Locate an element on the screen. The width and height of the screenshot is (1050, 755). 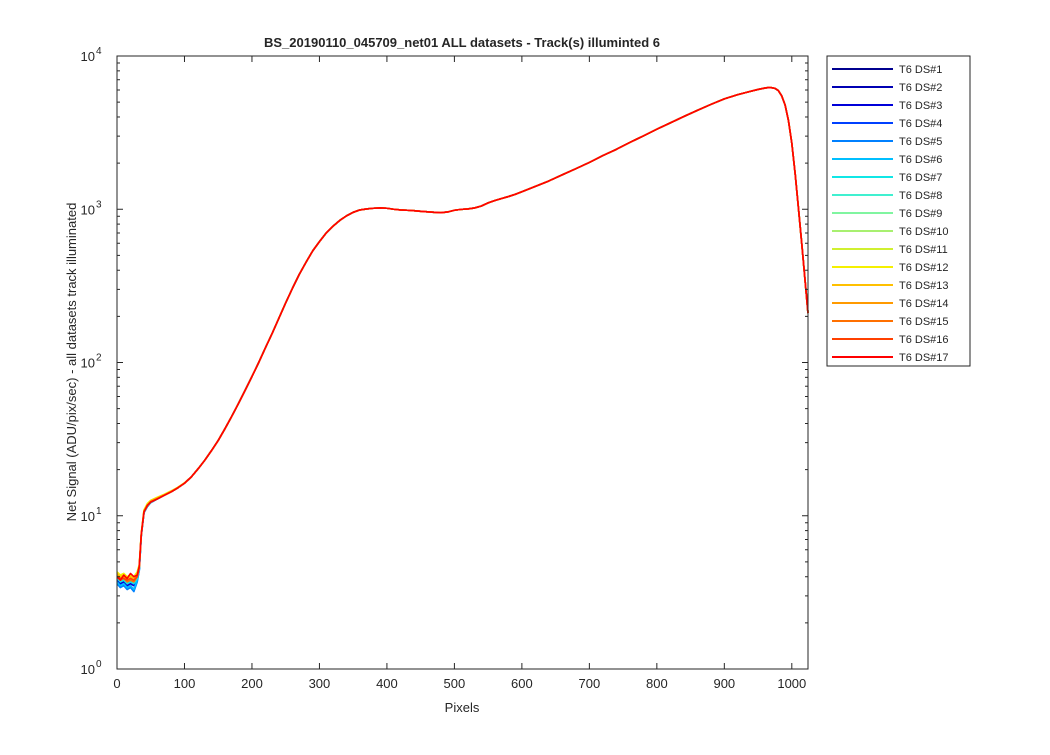
legend-label-ds8: T6 DS#8 is located at coordinates (920, 196).